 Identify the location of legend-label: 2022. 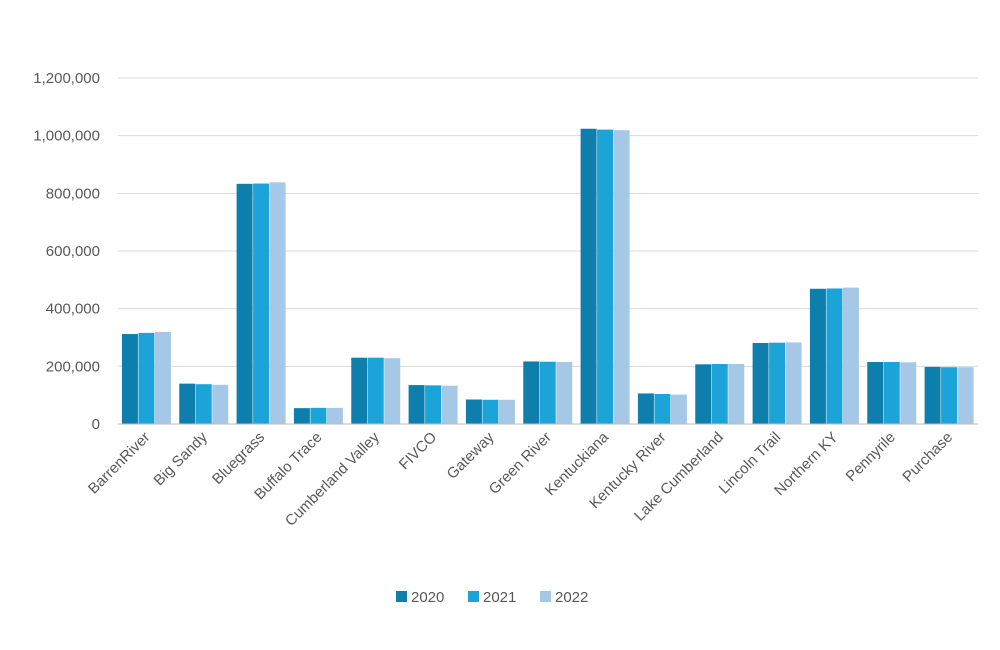
(571, 597).